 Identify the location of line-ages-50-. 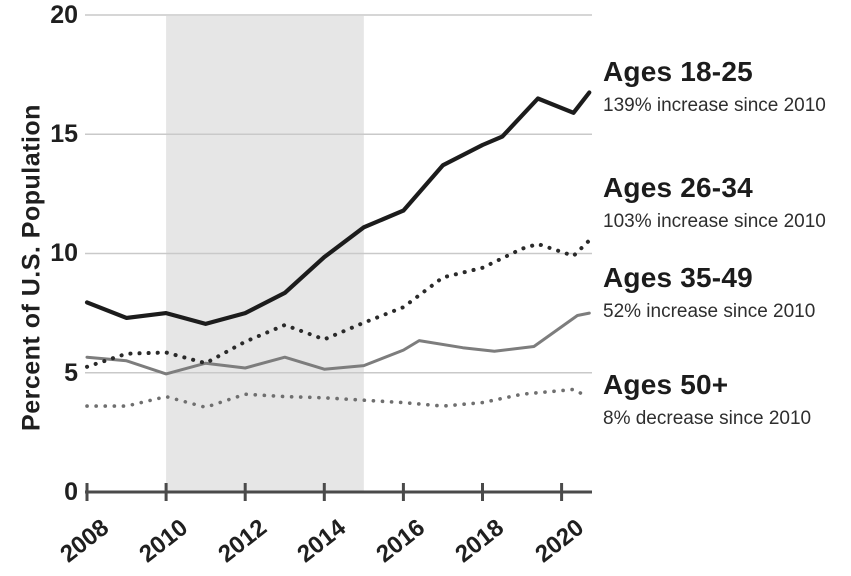
(337, 398).